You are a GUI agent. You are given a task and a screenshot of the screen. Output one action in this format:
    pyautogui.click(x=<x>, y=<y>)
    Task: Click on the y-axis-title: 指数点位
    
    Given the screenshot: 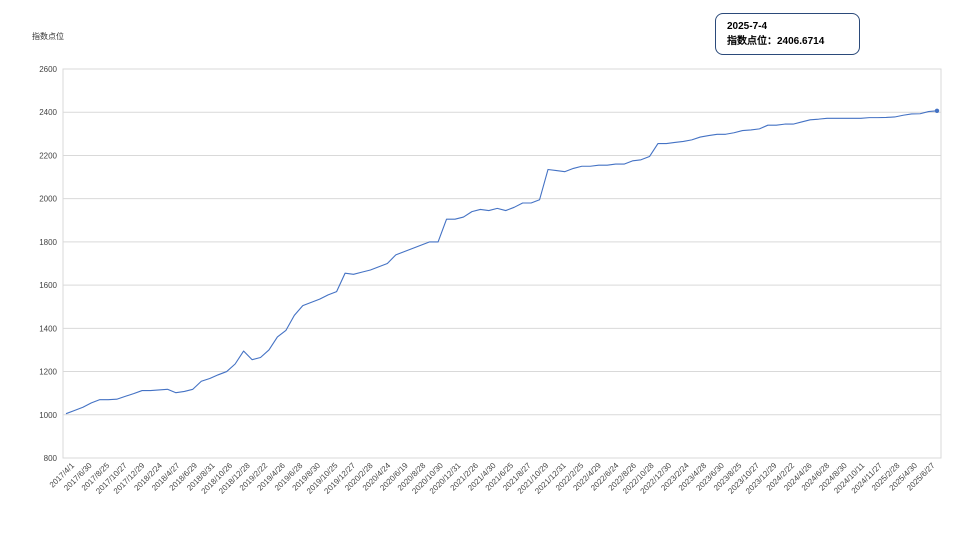 What is the action you would take?
    pyautogui.click(x=48, y=36)
    